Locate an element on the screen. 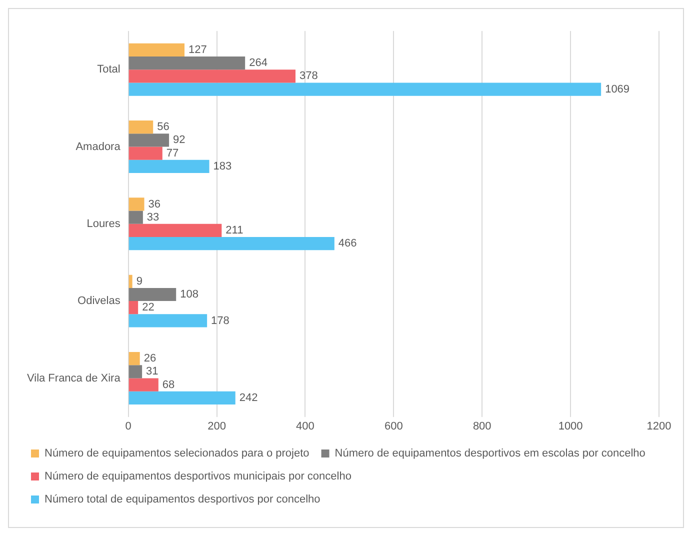  x-tick-label: 1000 is located at coordinates (570, 426).